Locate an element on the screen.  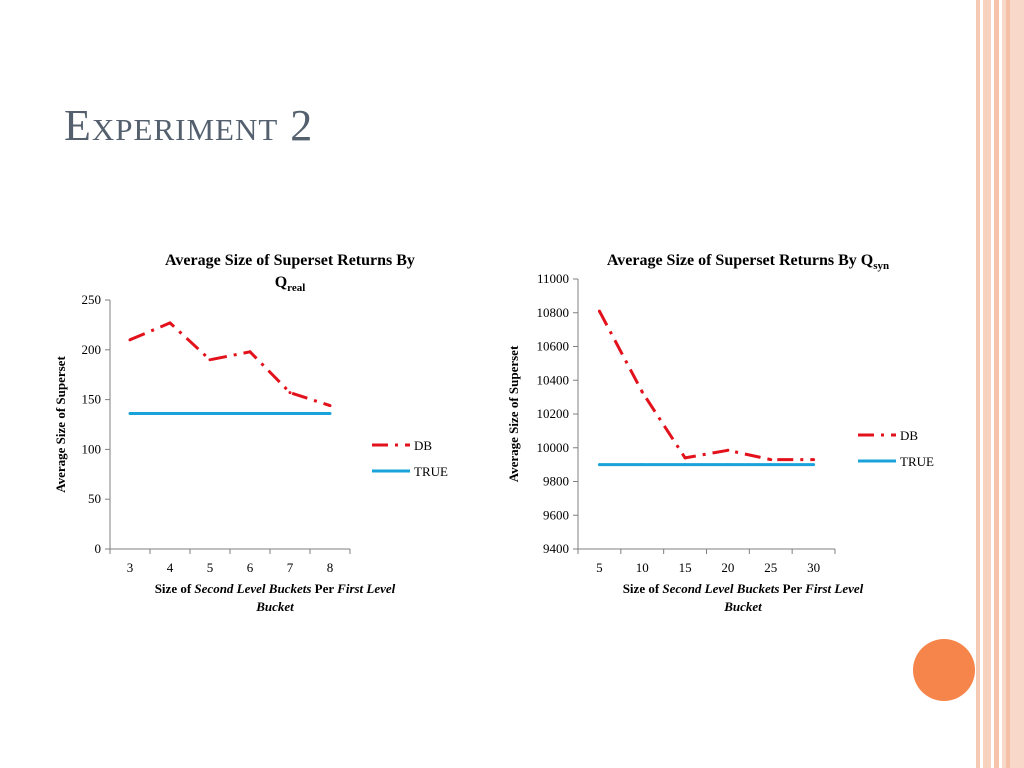
x-tick-label: 20 is located at coordinates (727, 567).